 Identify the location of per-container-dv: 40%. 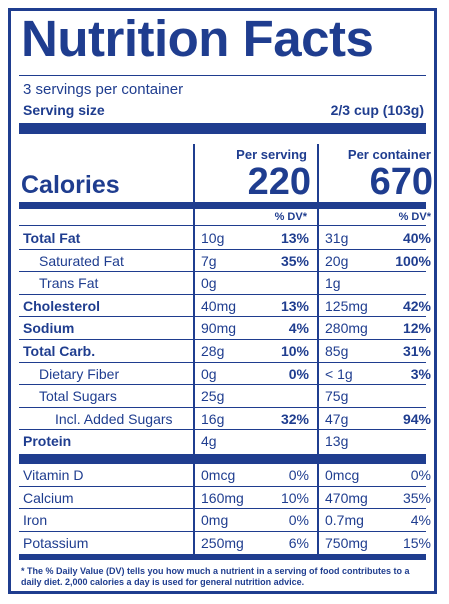
(416, 238).